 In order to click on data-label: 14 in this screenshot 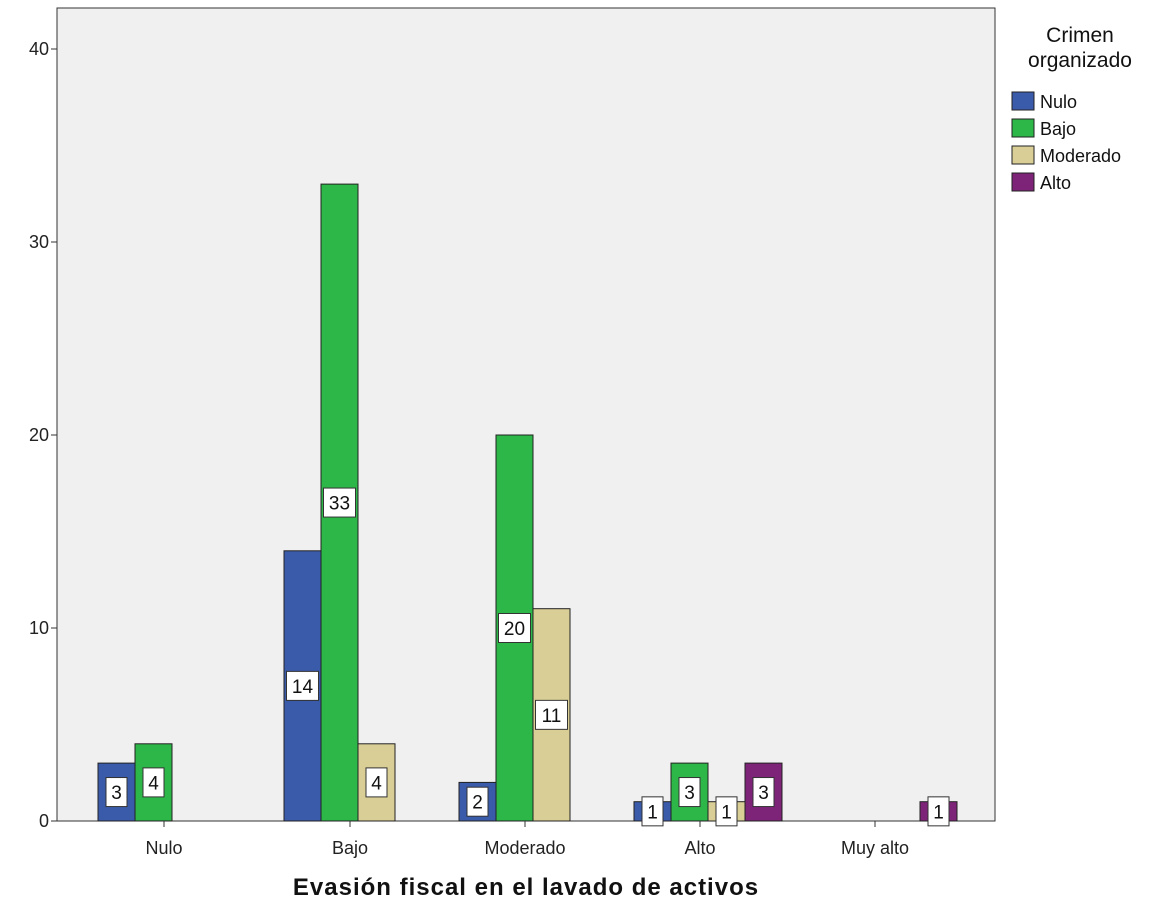, I will do `click(303, 687)`.